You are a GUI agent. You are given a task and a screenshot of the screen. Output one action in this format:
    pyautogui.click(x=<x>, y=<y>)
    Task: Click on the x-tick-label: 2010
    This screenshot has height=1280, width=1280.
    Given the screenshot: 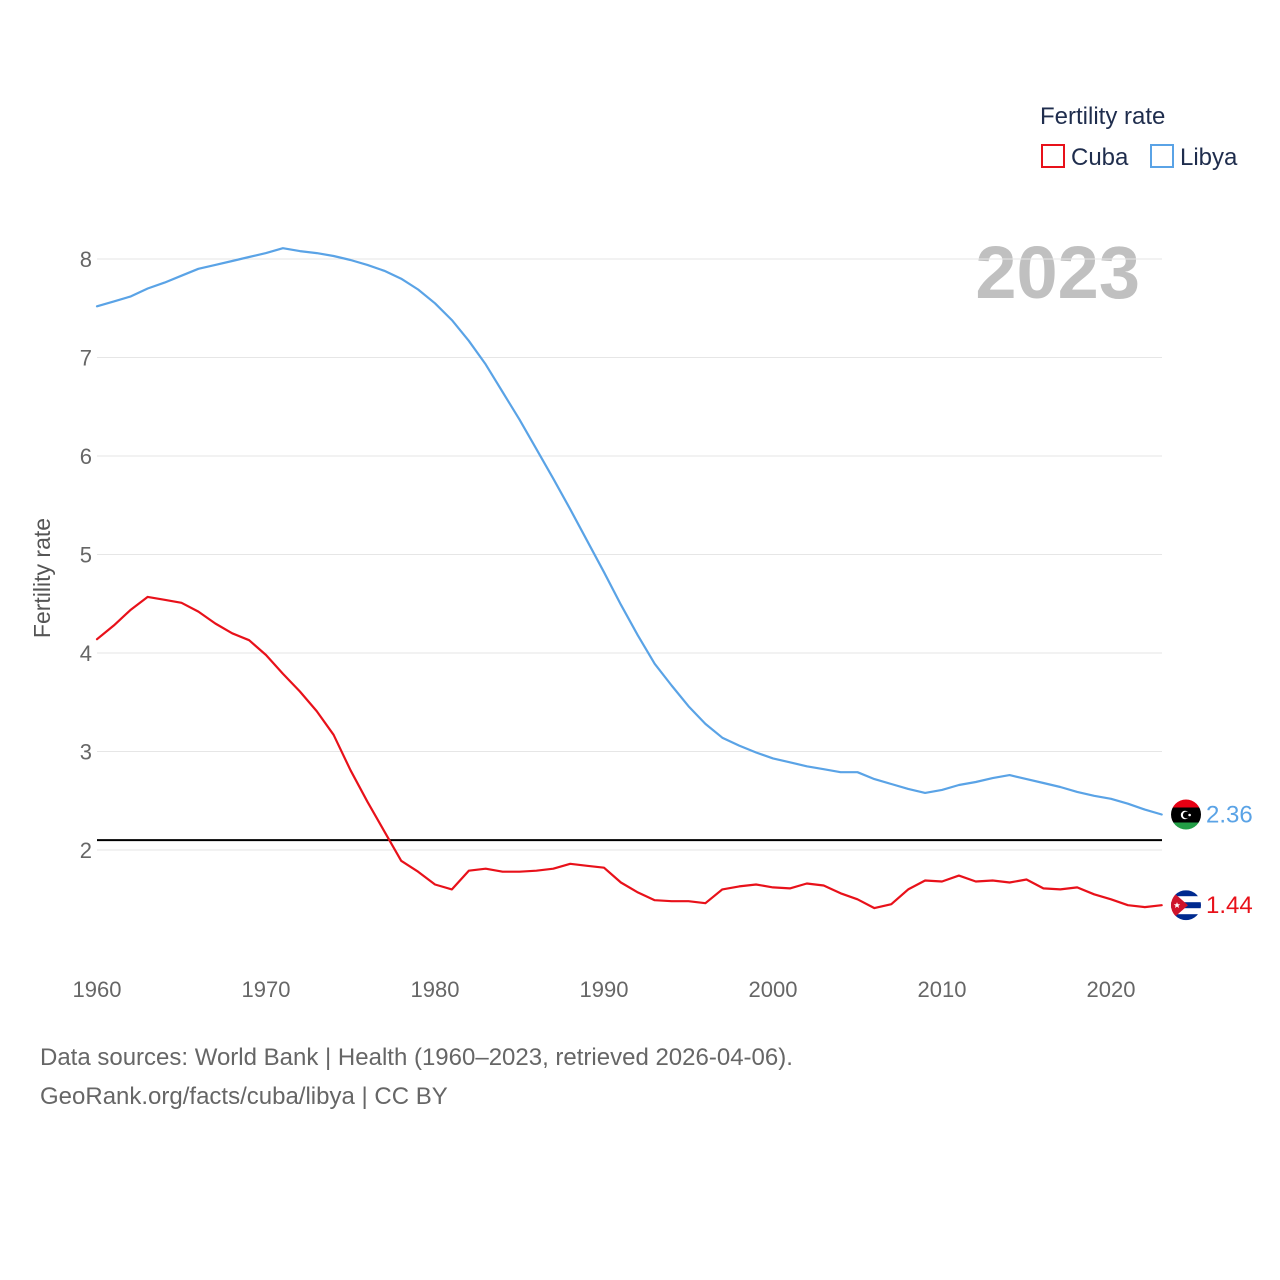 What is the action you would take?
    pyautogui.click(x=942, y=989)
    